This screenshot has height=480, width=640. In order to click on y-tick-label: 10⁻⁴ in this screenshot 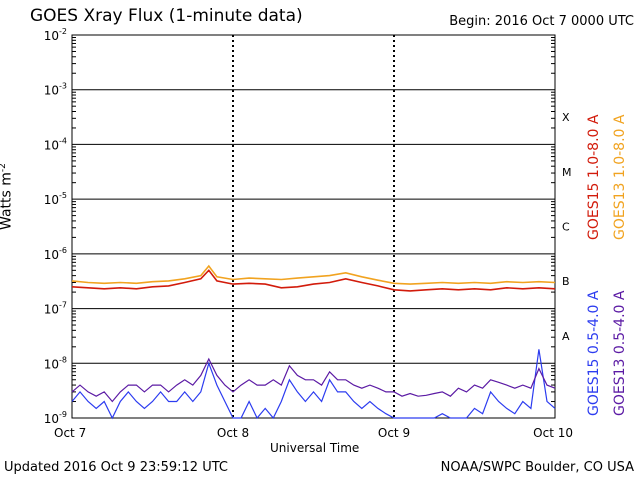, I will do `click(55, 144)`.